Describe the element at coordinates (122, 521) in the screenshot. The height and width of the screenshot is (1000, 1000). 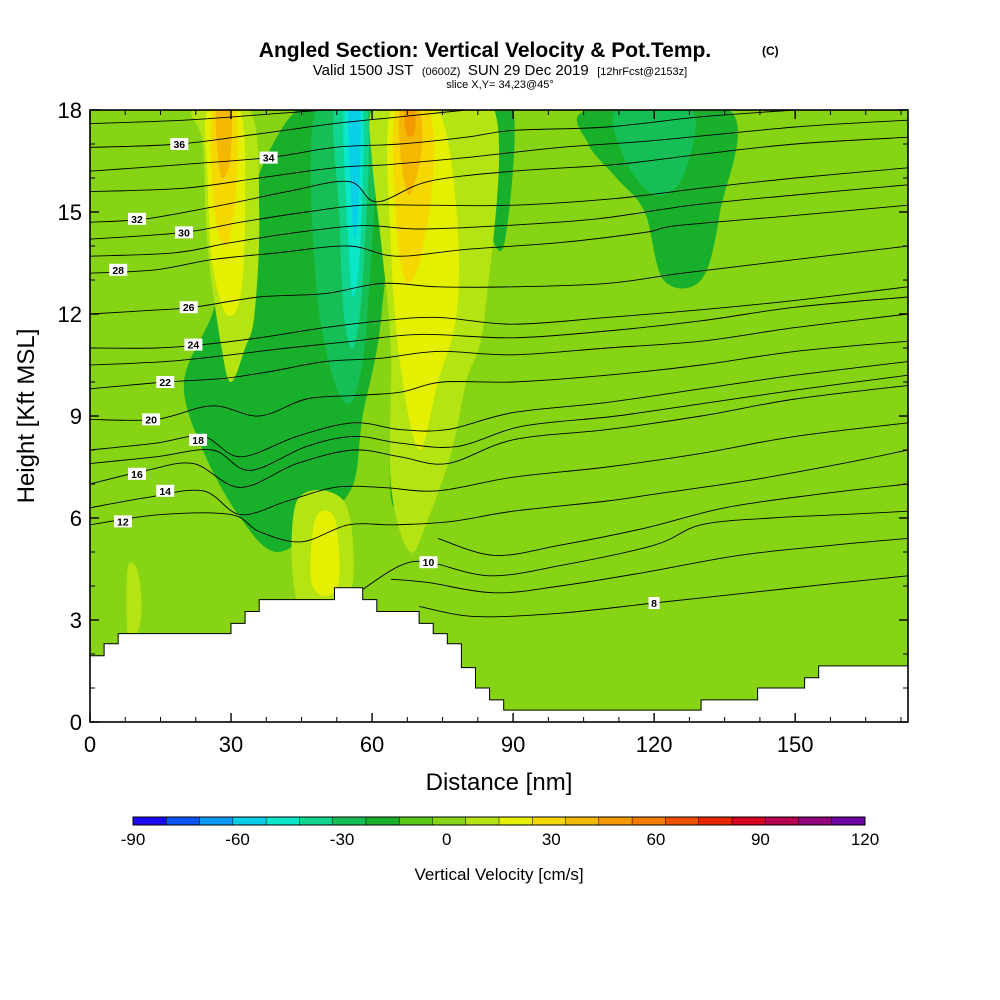
I see `contour-label: 12` at that location.